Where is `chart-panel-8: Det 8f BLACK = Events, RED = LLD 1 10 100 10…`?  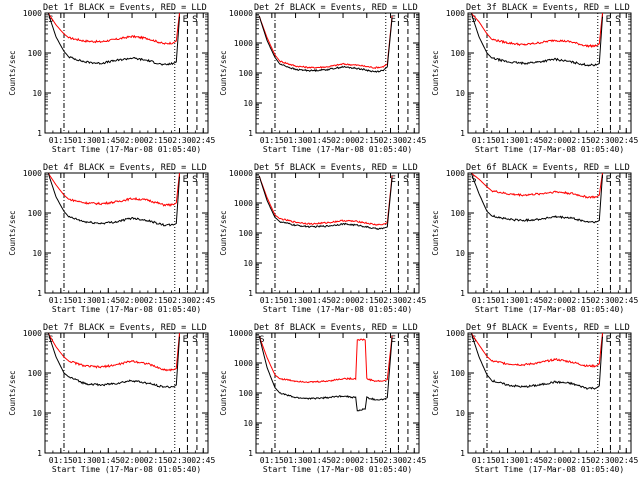
chart-panel-8: Det 8f BLACK = Events, RED = LLD 1 10 100 10… is located at coordinates (322, 398).